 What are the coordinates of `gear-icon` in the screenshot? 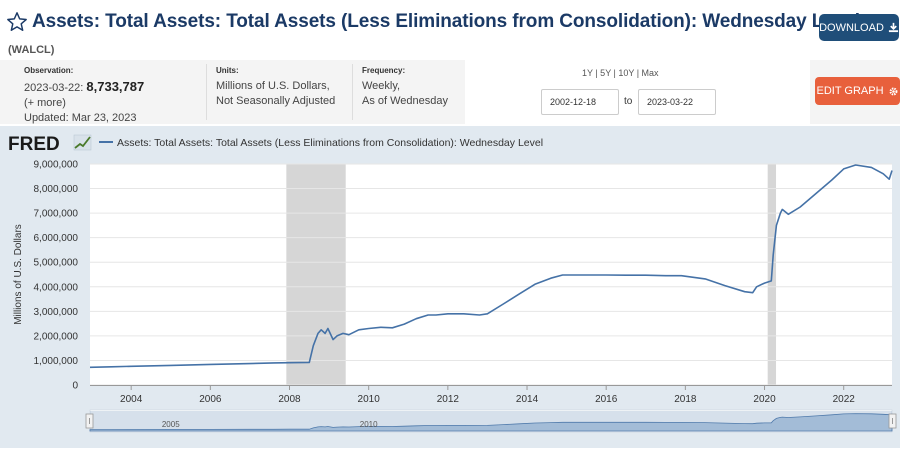 It's located at (893, 91).